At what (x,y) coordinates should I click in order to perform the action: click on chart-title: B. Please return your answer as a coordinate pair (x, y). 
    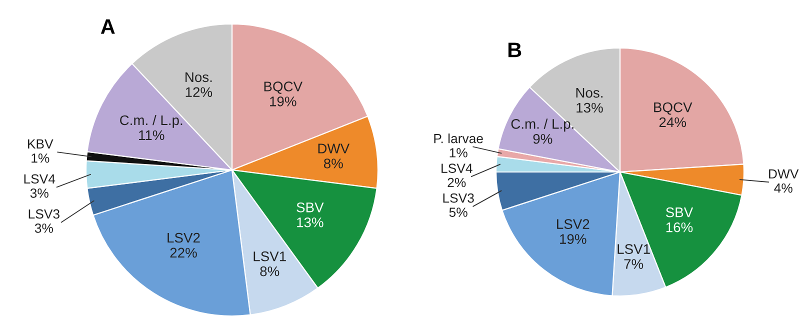
    Looking at the image, I should click on (515, 50).